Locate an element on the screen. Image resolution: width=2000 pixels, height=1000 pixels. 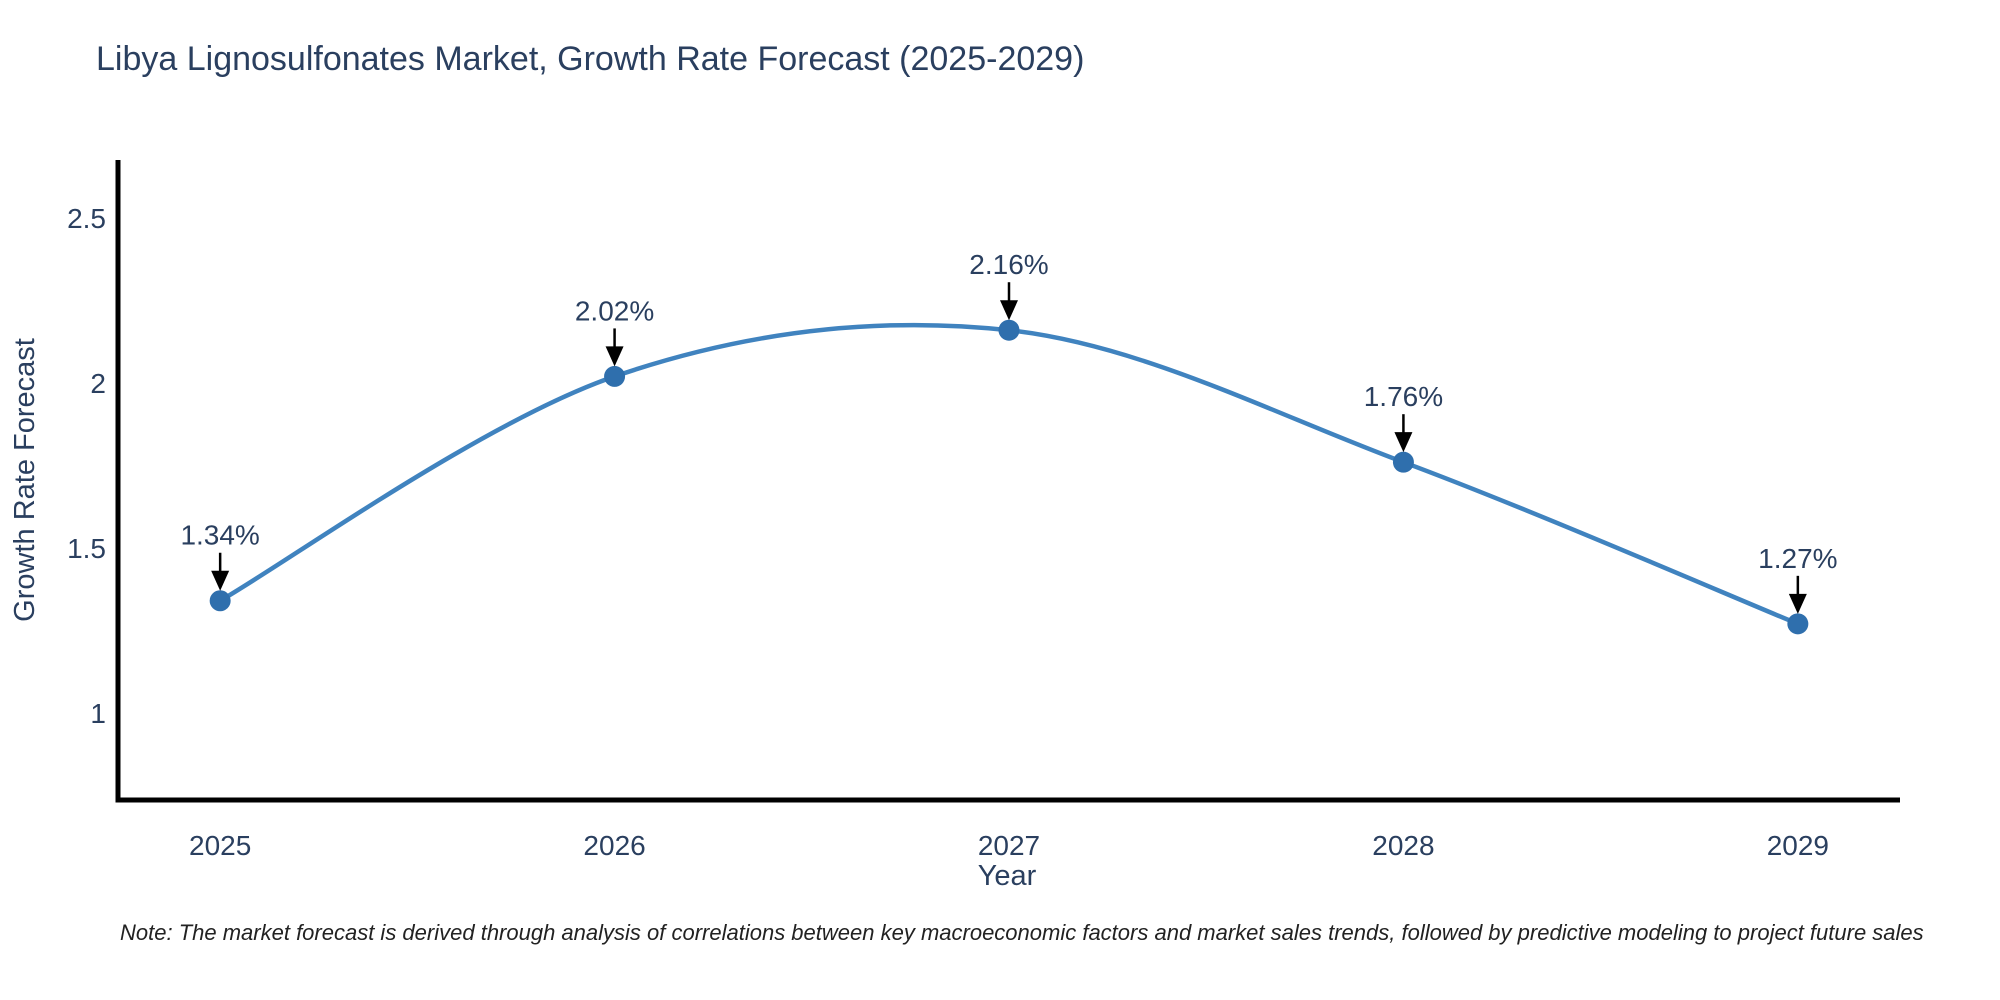
y-tick-label: 1.5 is located at coordinates (86, 548).